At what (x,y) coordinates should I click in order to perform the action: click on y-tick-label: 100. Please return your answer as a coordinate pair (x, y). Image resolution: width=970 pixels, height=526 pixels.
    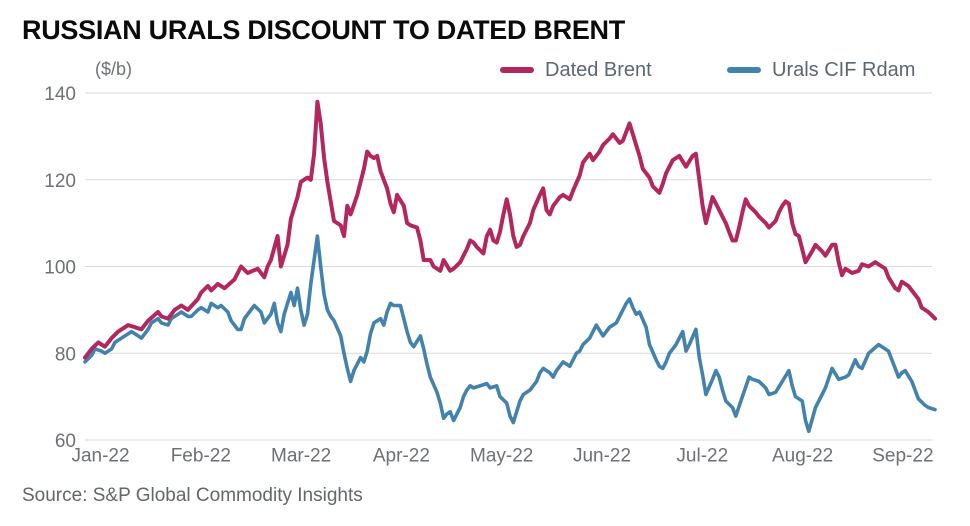
    Looking at the image, I should click on (60, 268).